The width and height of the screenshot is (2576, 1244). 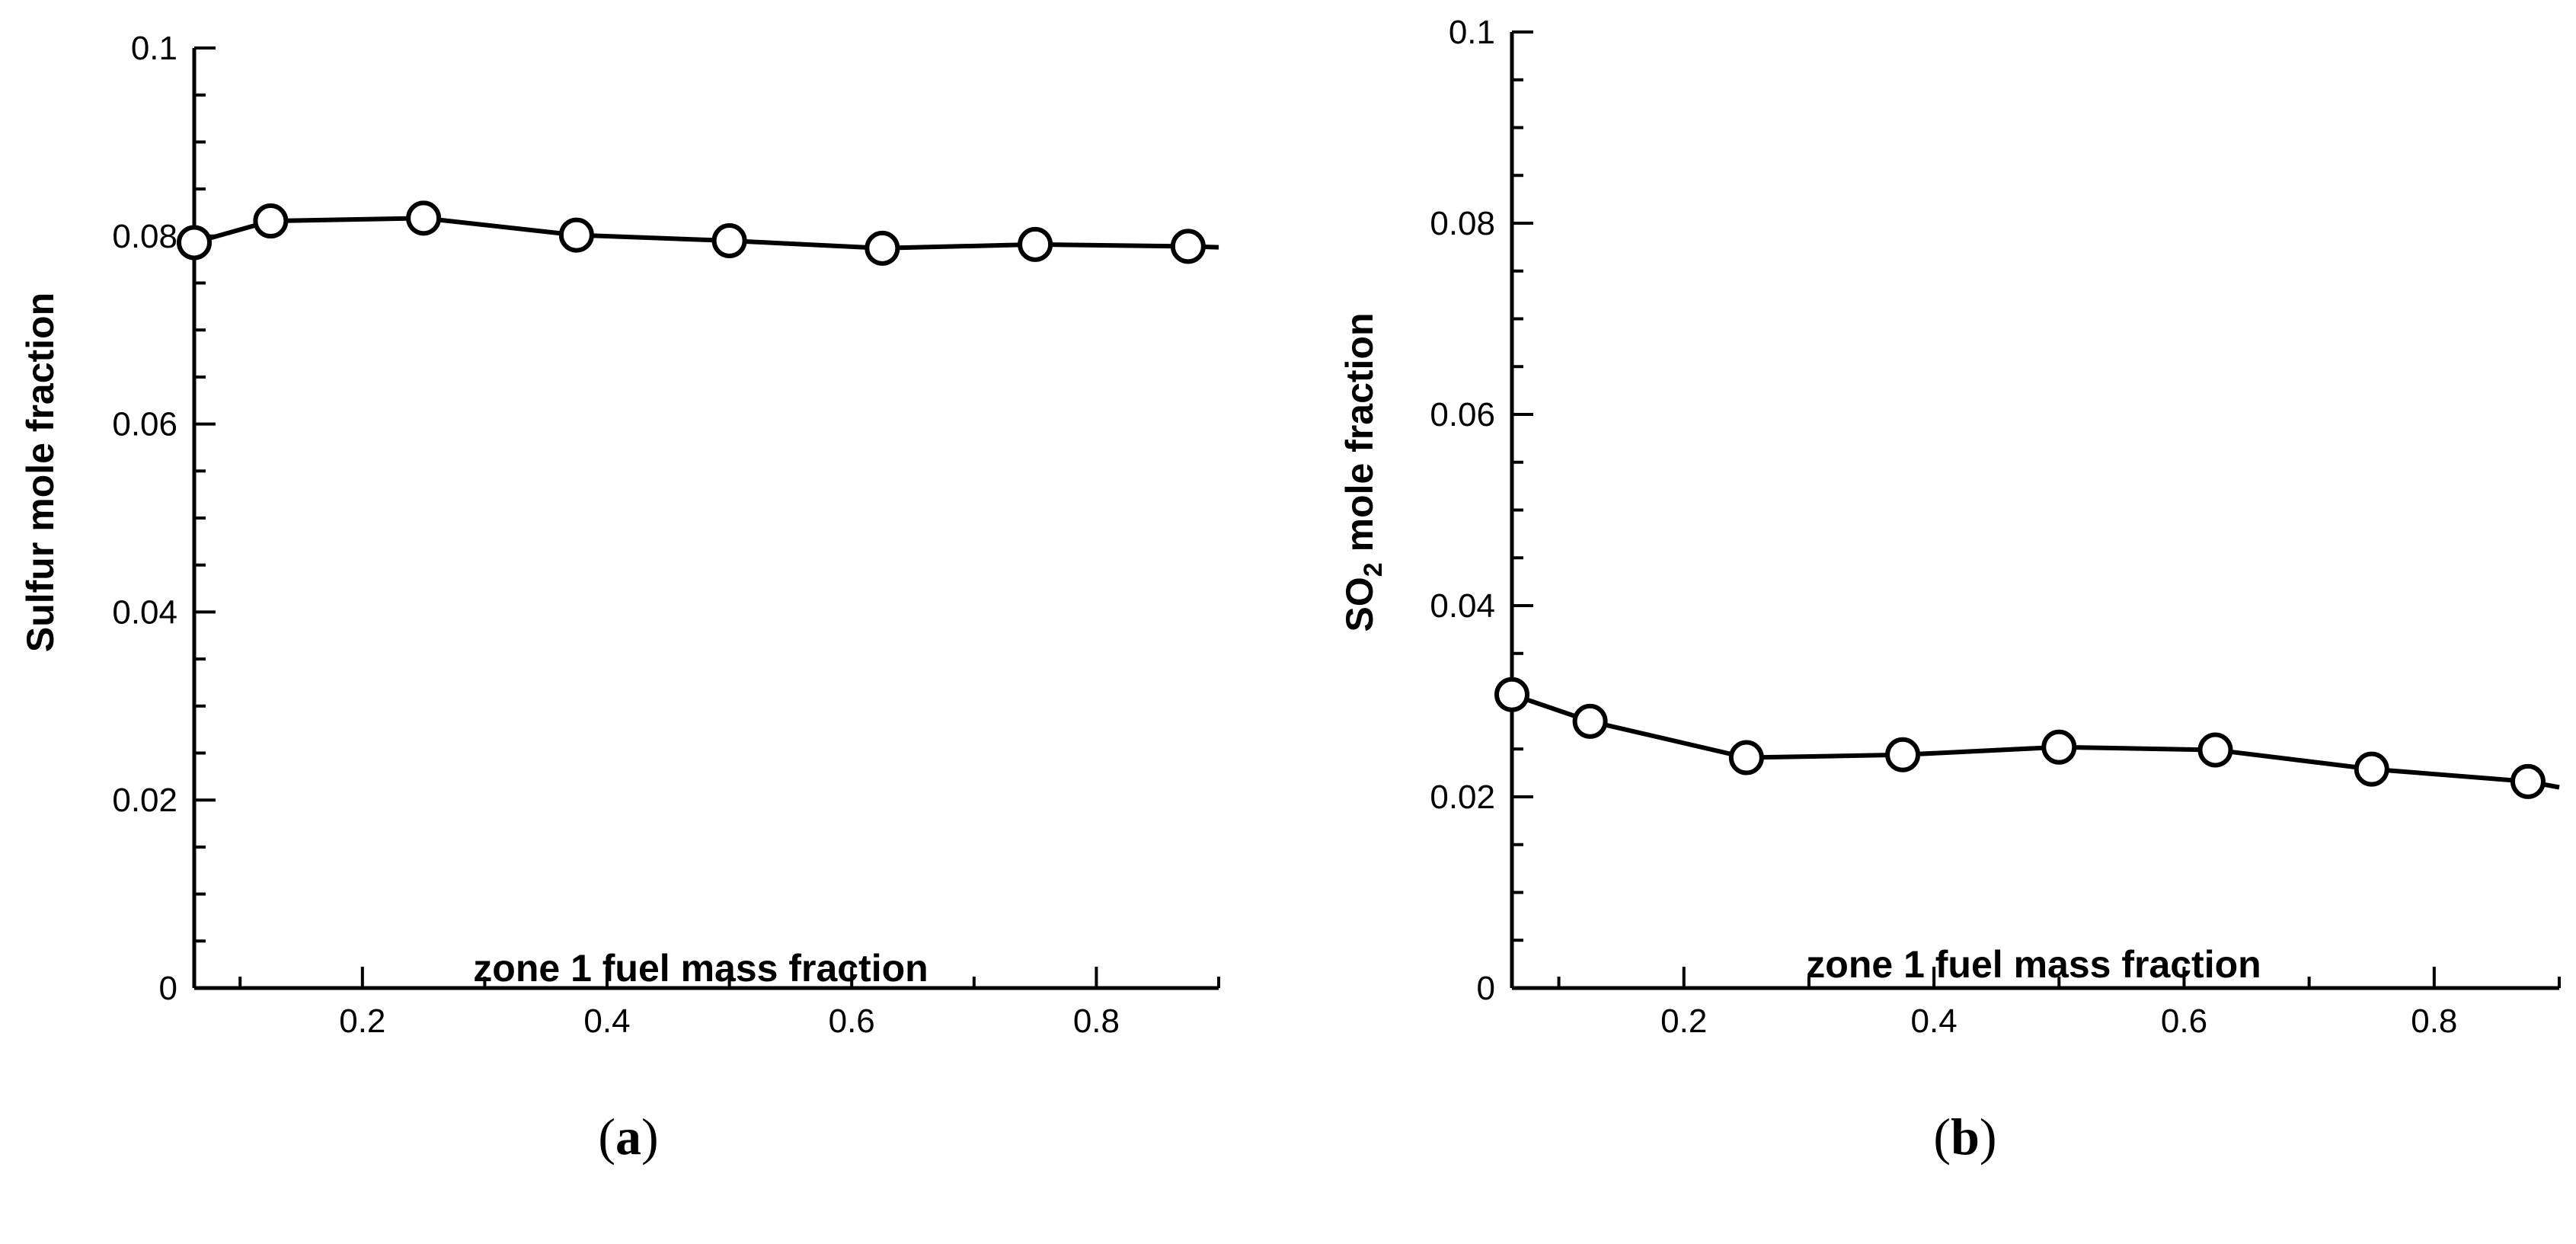 What do you see at coordinates (1374, 569) in the screenshot?
I see `y-axis-title-b-sub: 2` at bounding box center [1374, 569].